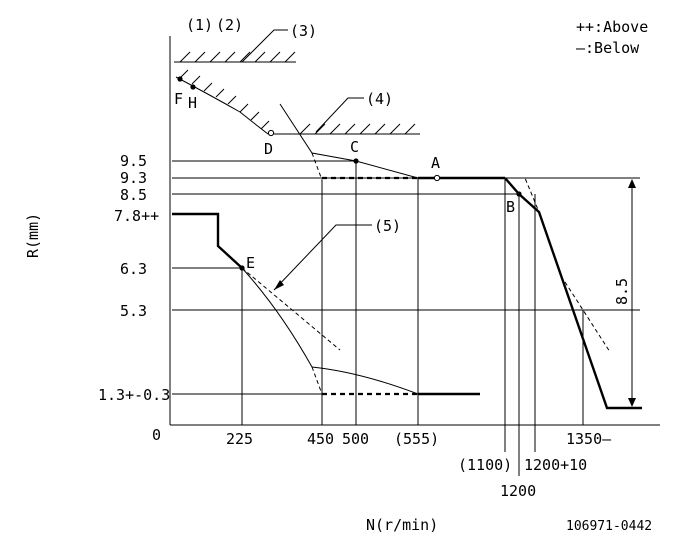 This screenshot has width=681, height=549. What do you see at coordinates (268, 149) in the screenshot?
I see `point-label-d: D` at bounding box center [268, 149].